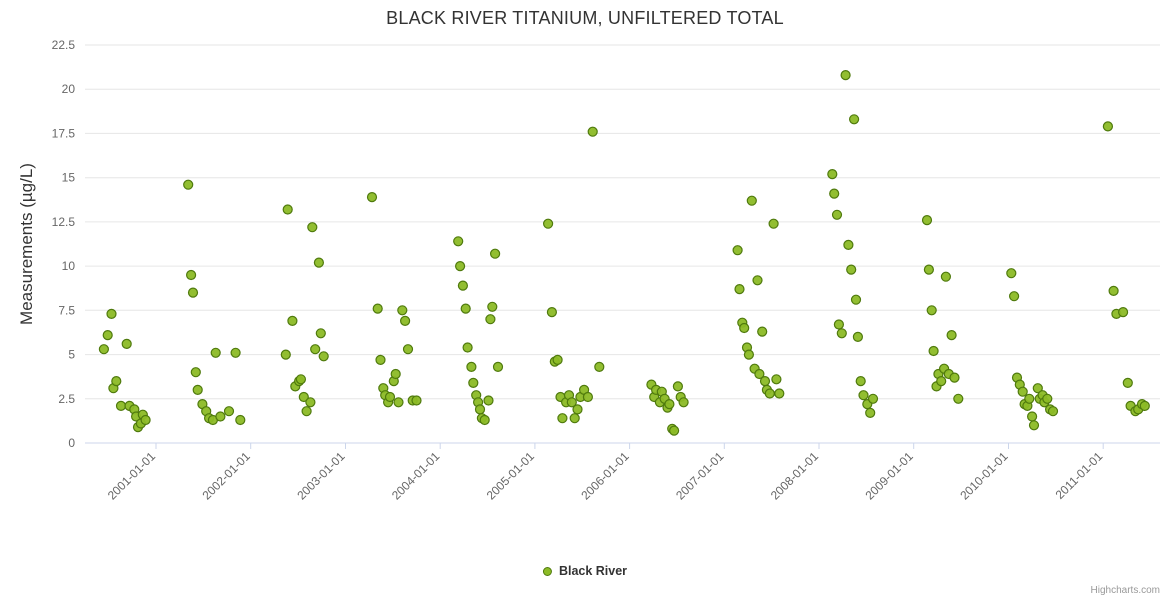  Describe the element at coordinates (1125, 590) in the screenshot. I see `highcharts-credit-link: Highcharts.com` at that location.